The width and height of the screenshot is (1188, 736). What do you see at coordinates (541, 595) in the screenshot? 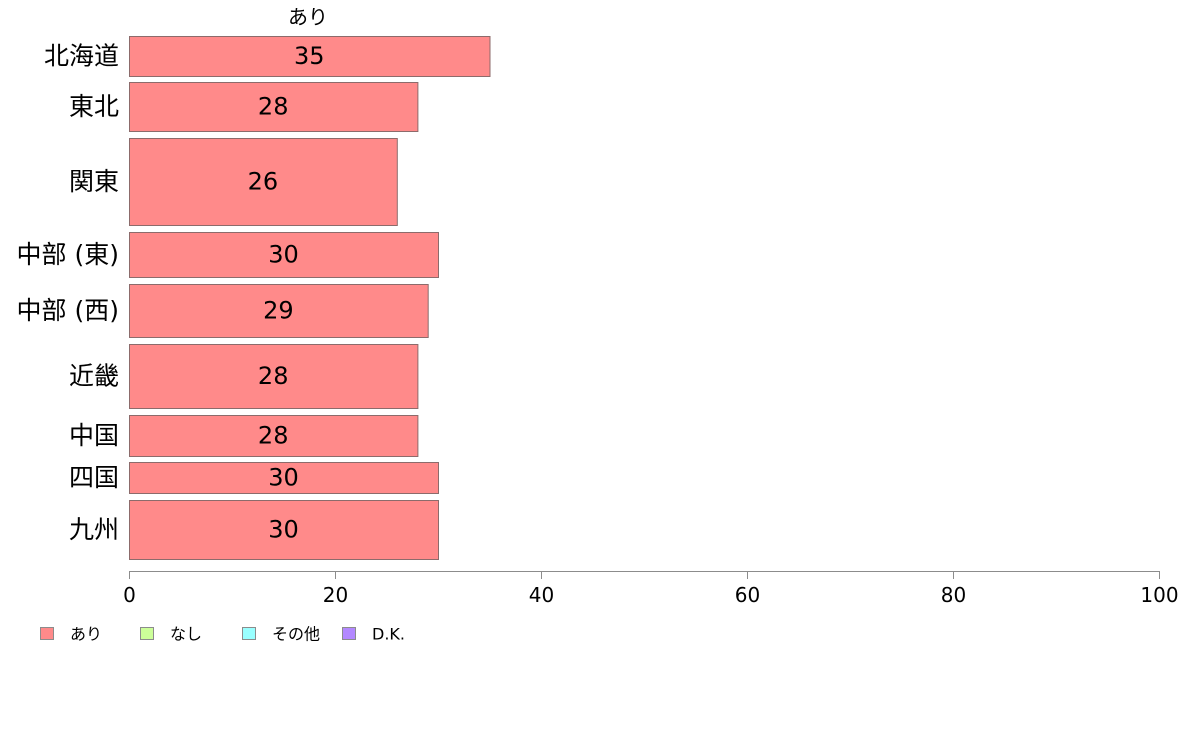
I see `x-tick-label: 40` at bounding box center [541, 595].